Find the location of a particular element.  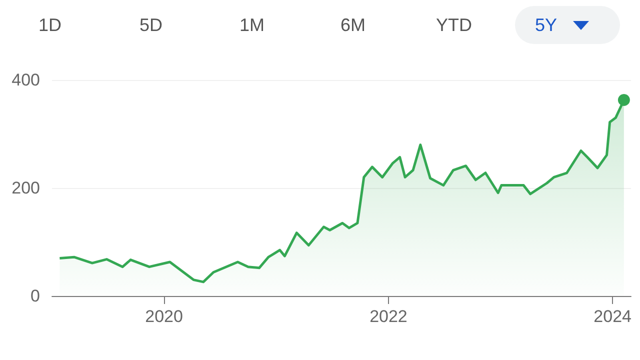

y-tick-label: 0 is located at coordinates (35, 296).